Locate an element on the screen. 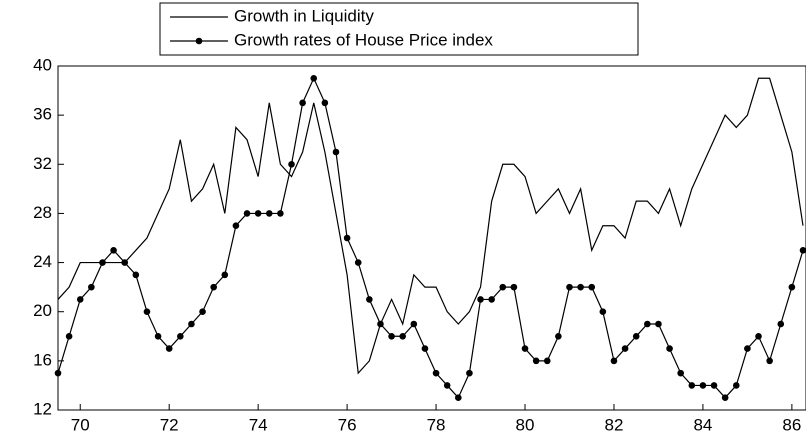 Image resolution: width=806 pixels, height=437 pixels. y-tick-label: 24 is located at coordinates (42, 261).